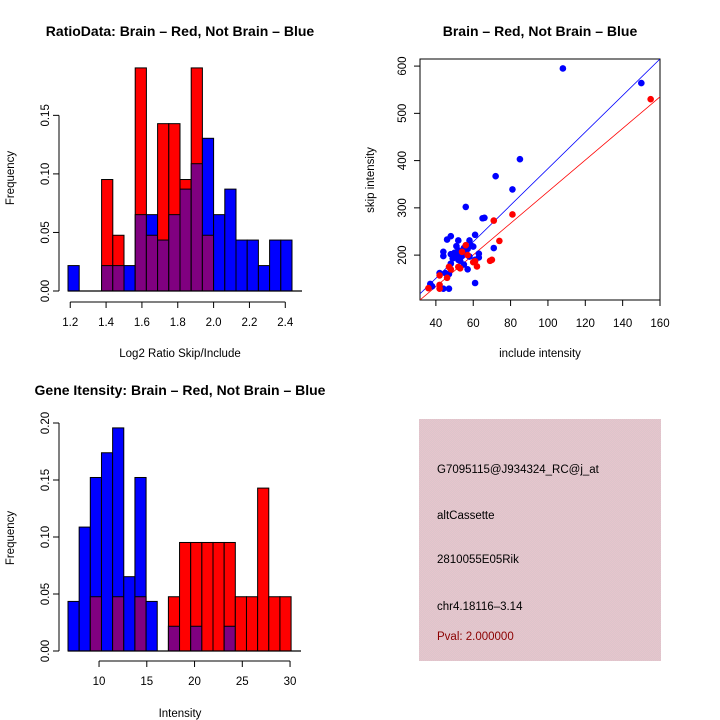 The image size is (720, 720). I want to click on gene-histogram-x-tick-label: 15, so click(146, 682).